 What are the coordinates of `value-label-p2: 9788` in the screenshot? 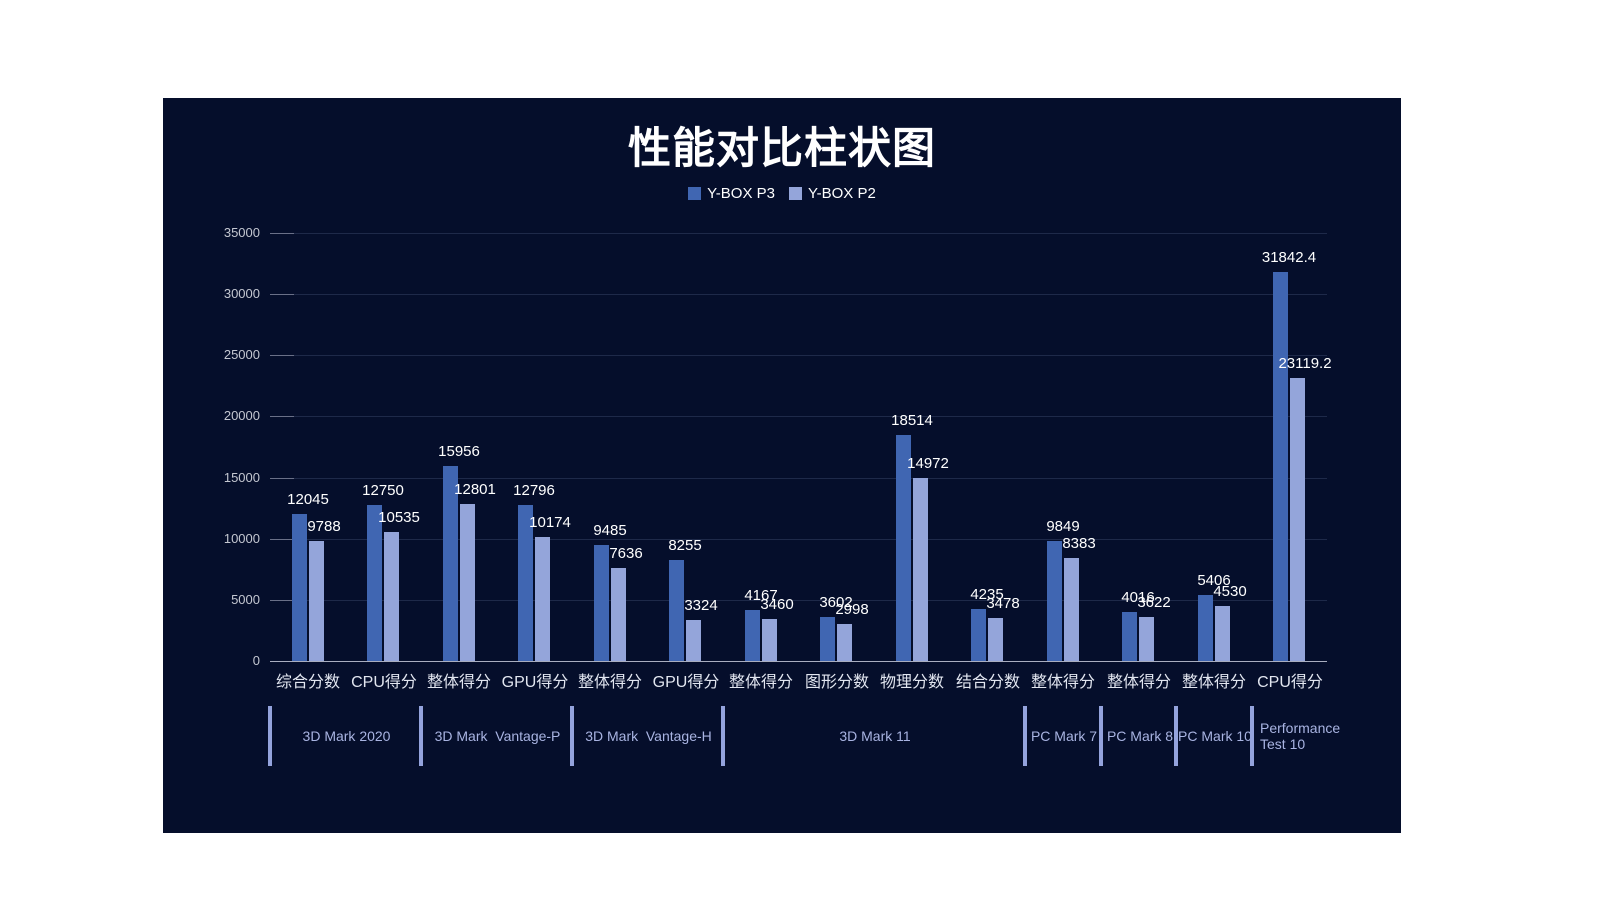 It's located at (324, 526).